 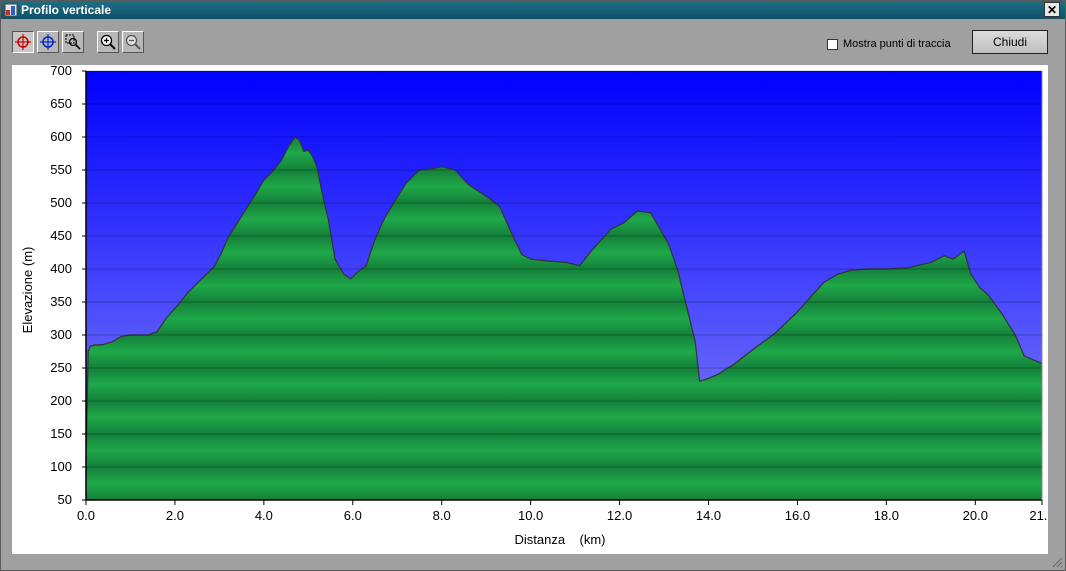 What do you see at coordinates (797, 515) in the screenshot?
I see `x-tick-label: 16.0` at bounding box center [797, 515].